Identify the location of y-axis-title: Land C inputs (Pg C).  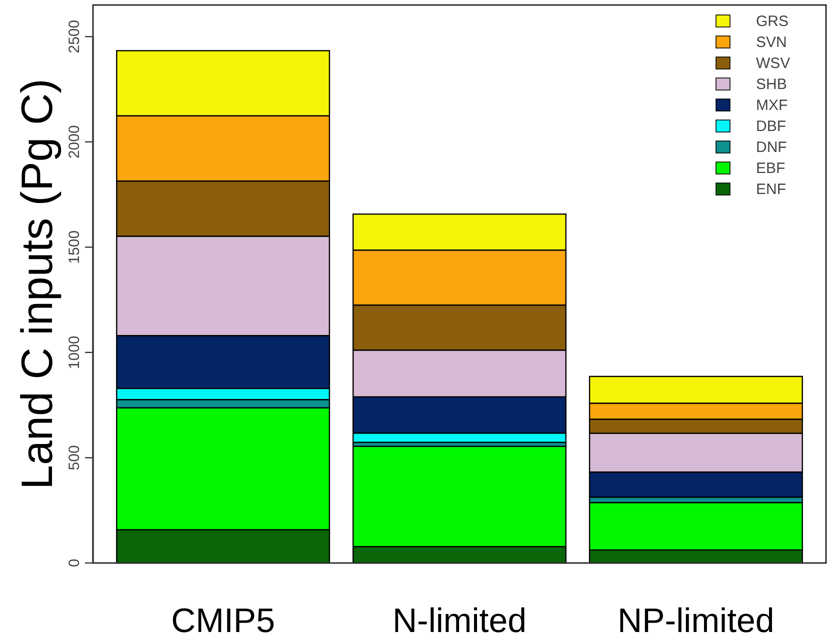
(37, 284).